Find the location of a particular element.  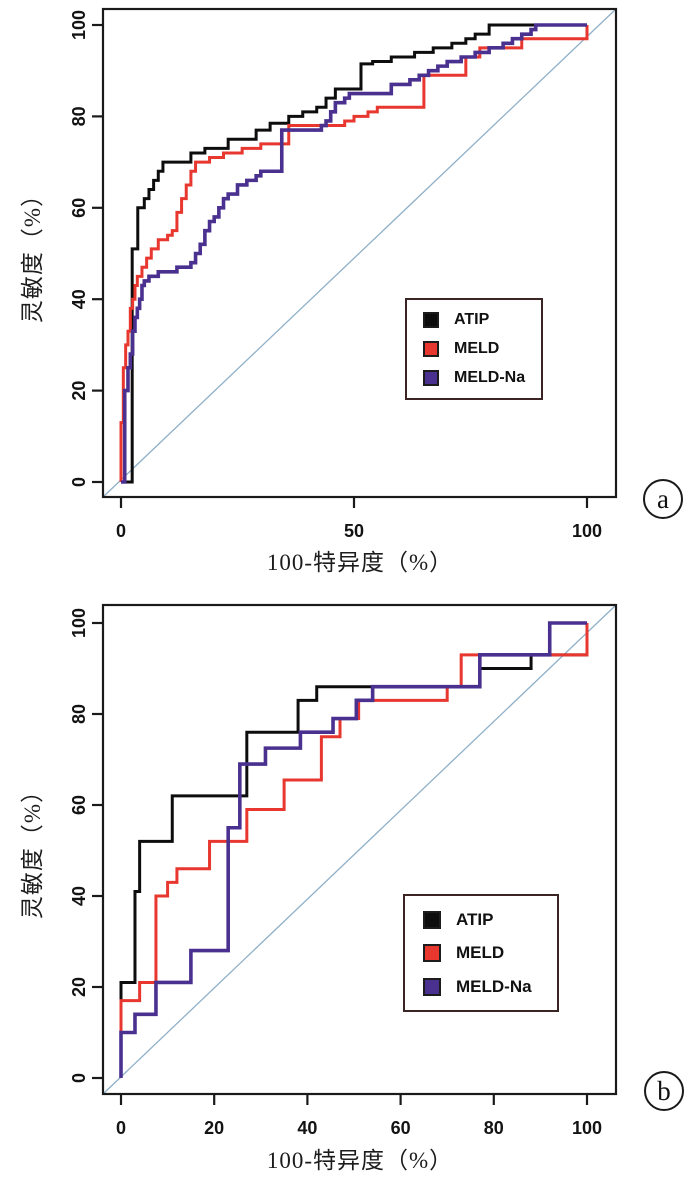

panel-label-a: a is located at coordinates (663, 499).